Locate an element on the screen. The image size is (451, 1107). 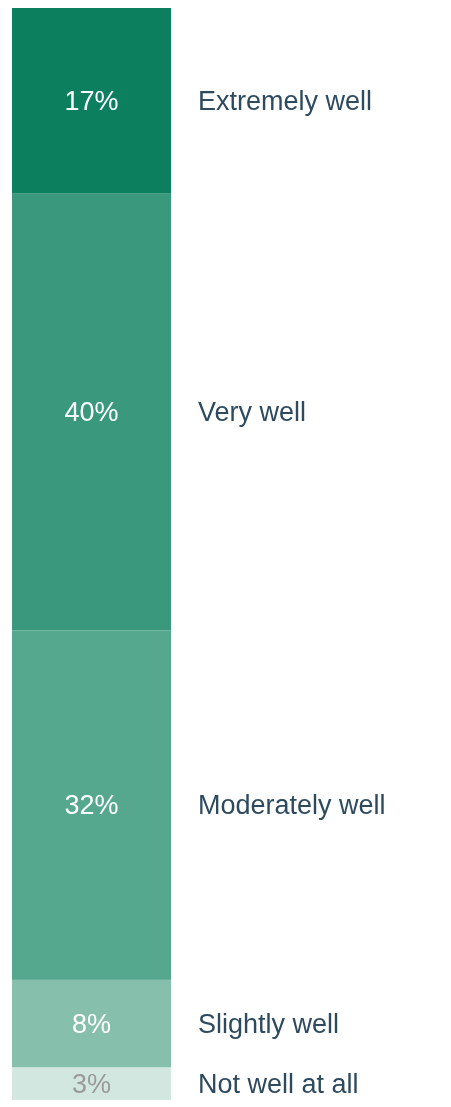
data-label: 8% is located at coordinates (91, 1023).